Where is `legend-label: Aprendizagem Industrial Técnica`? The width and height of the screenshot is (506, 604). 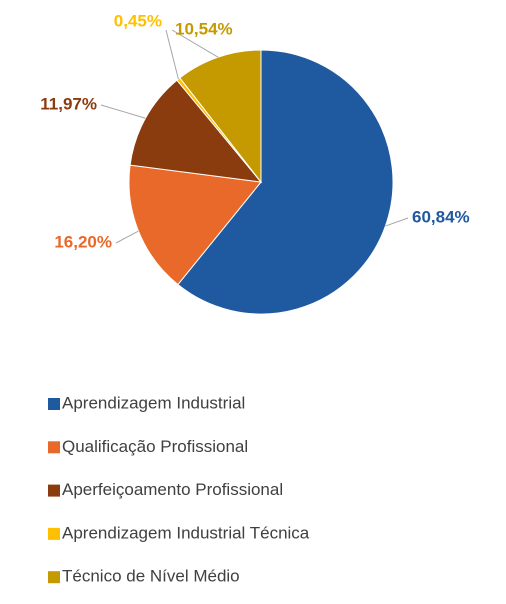 legend-label: Aprendizagem Industrial Técnica is located at coordinates (186, 532).